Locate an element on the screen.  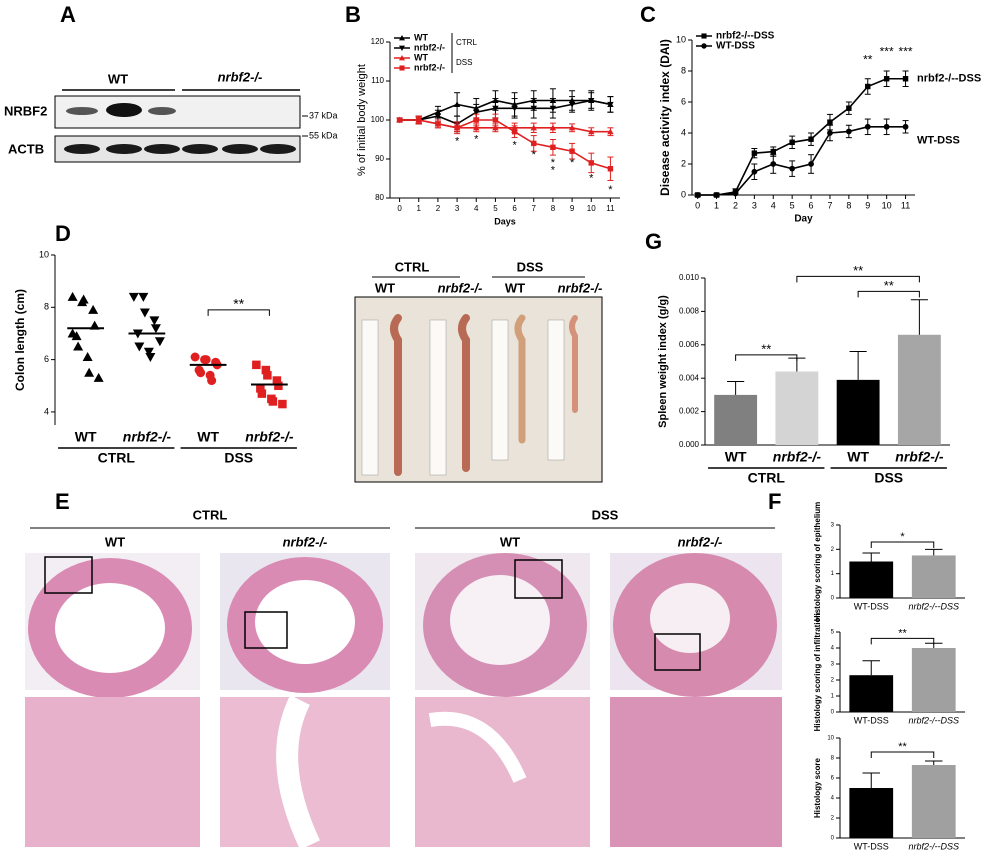
annotation: ** is located at coordinates (868, 59).